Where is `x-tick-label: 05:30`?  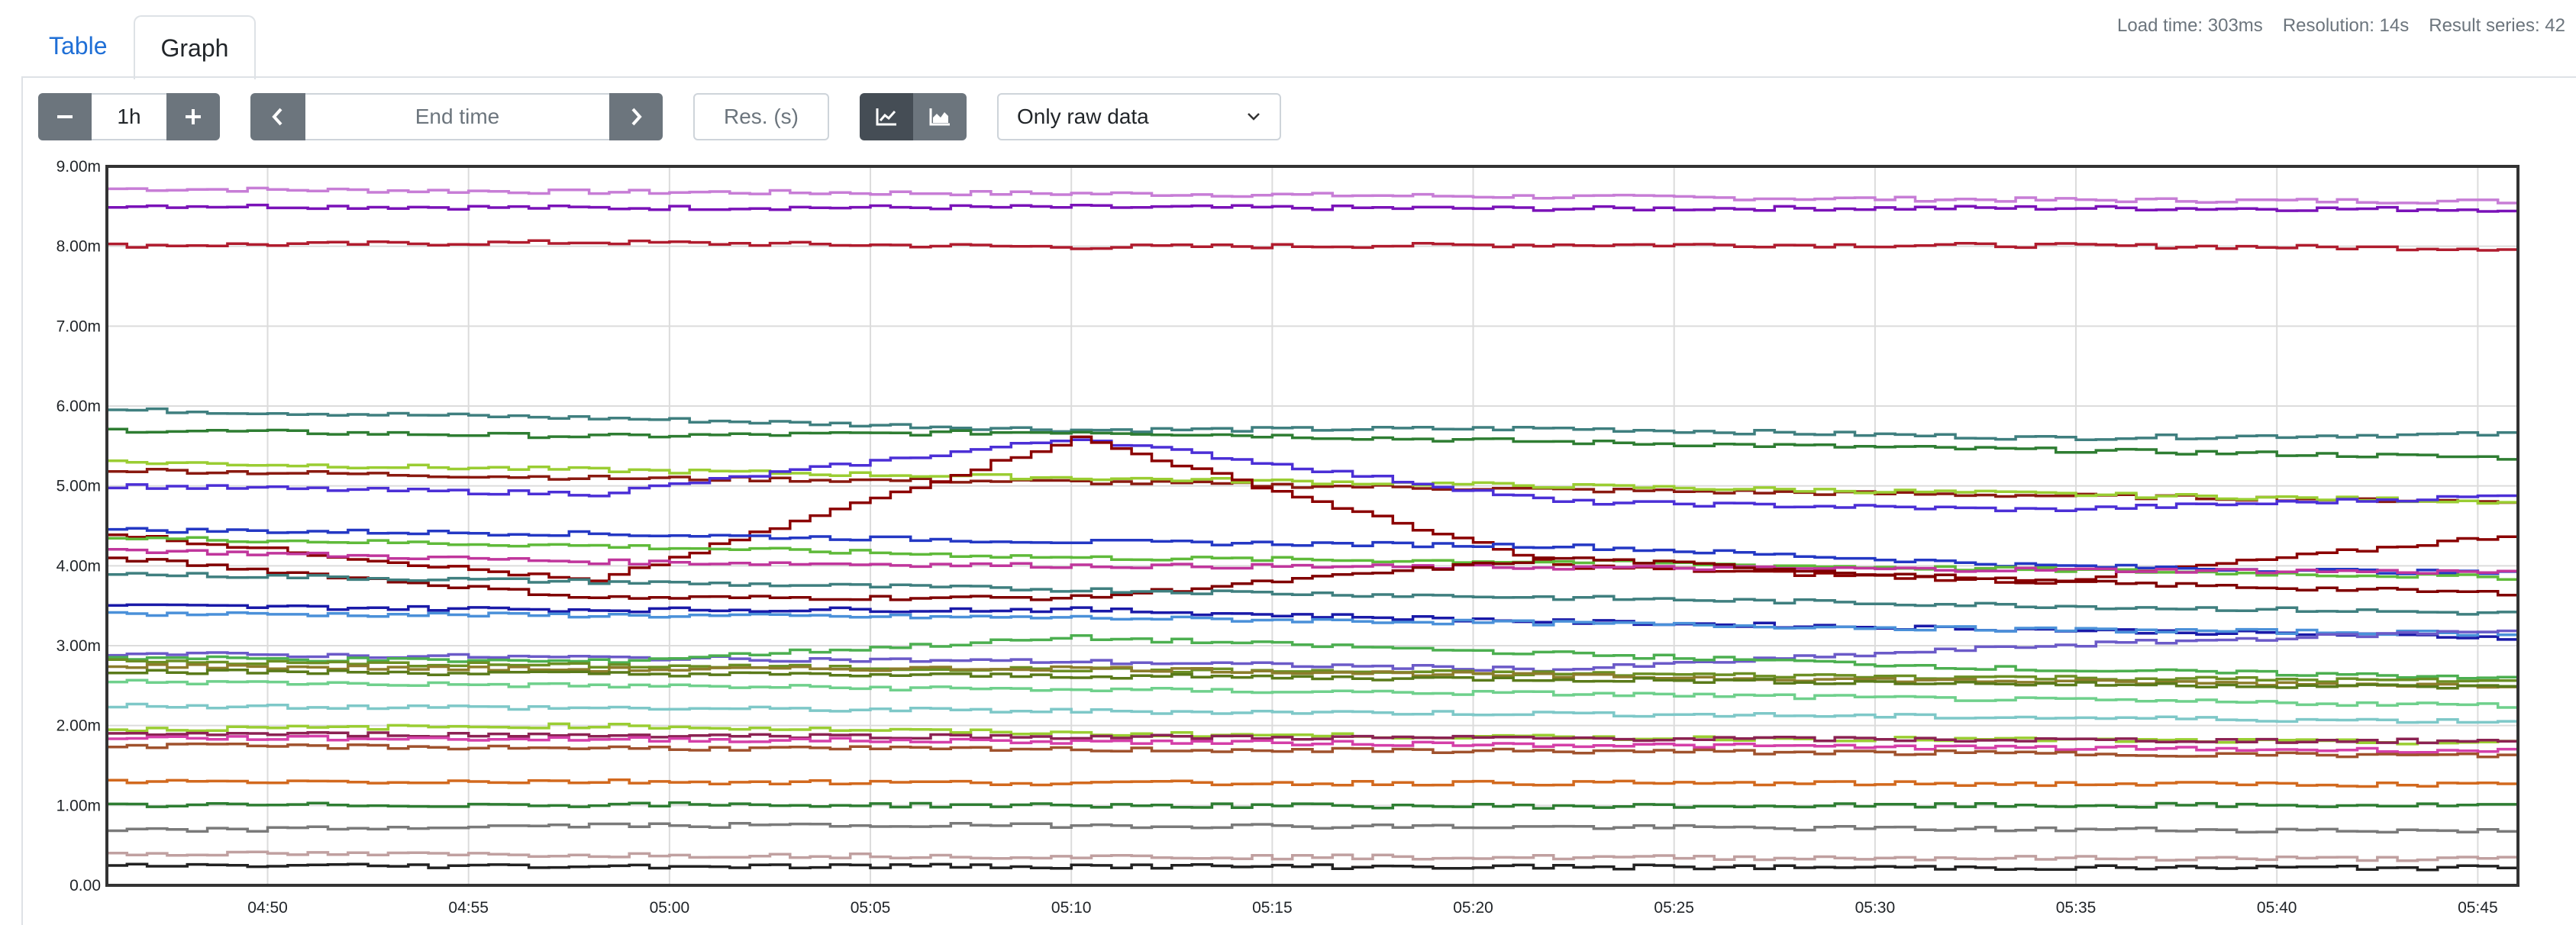 x-tick-label: 05:30 is located at coordinates (1875, 908).